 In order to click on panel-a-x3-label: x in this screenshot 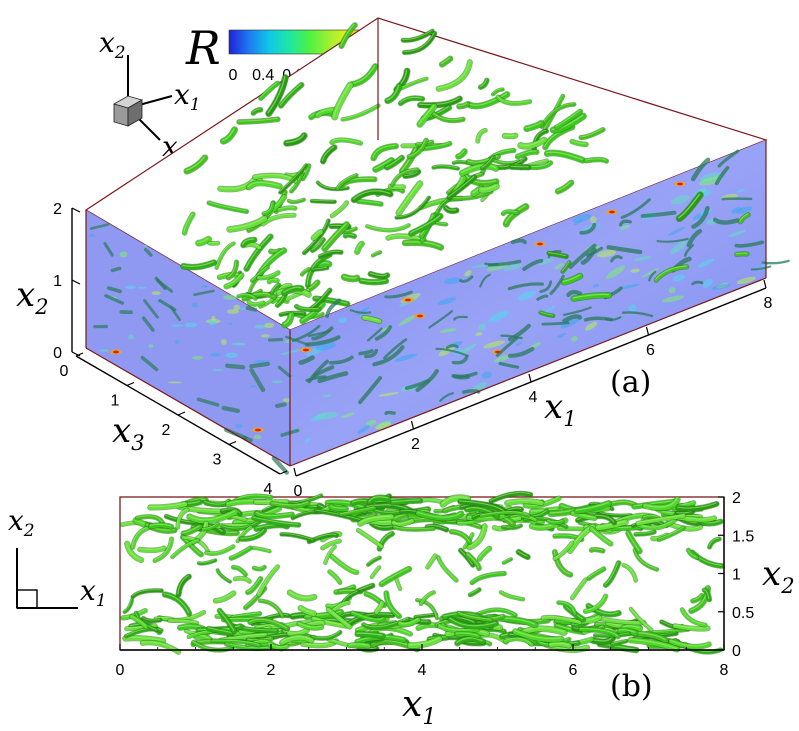, I will do `click(121, 431)`.